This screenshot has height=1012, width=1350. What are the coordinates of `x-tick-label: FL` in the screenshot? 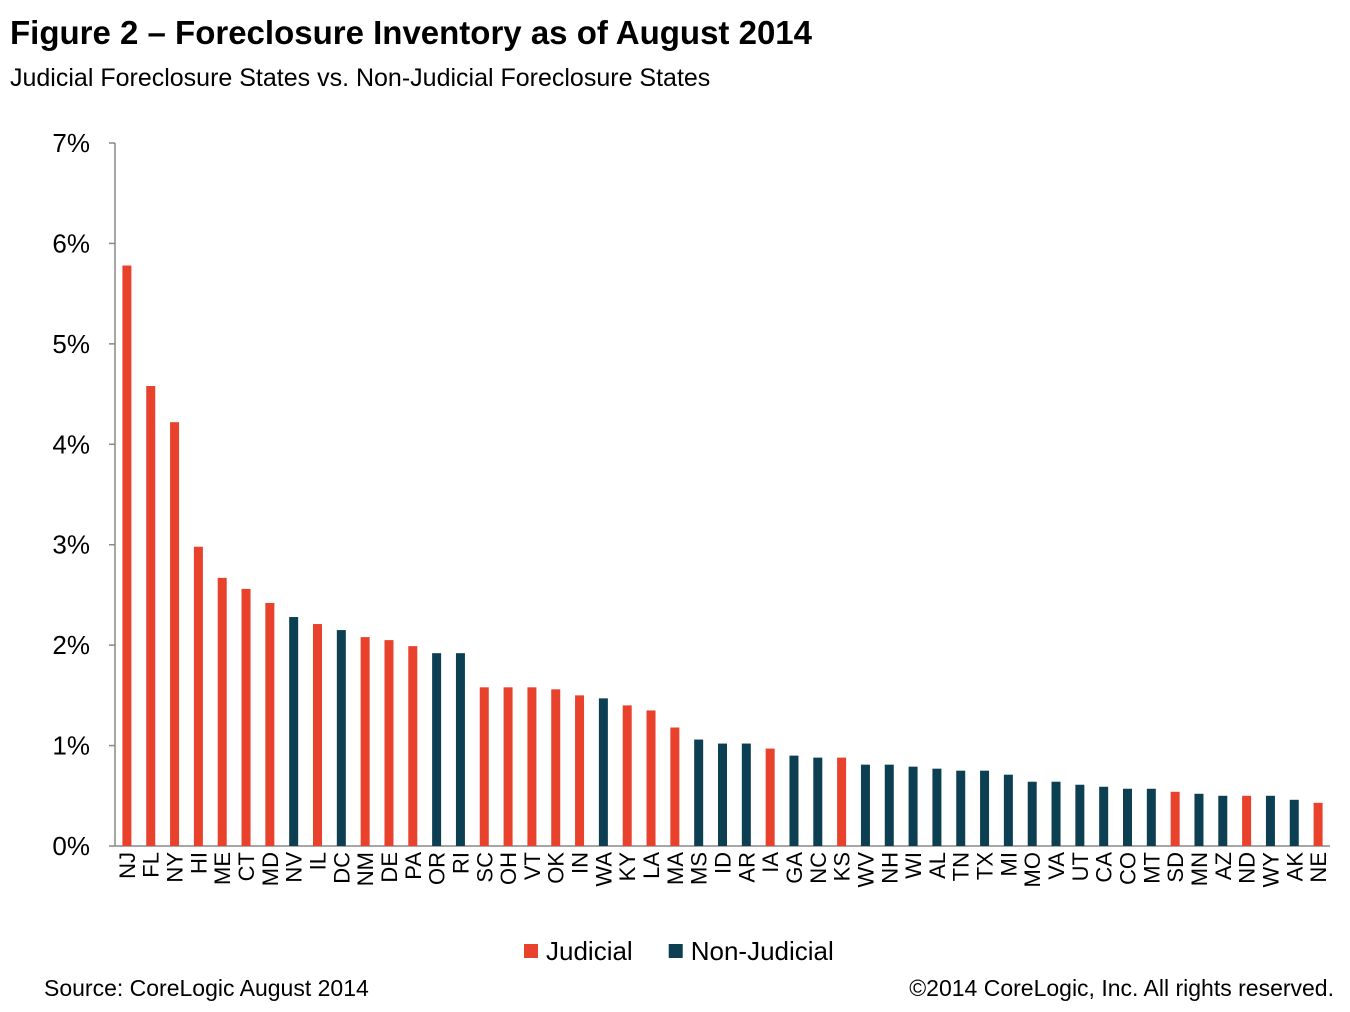 It's located at (151, 865).